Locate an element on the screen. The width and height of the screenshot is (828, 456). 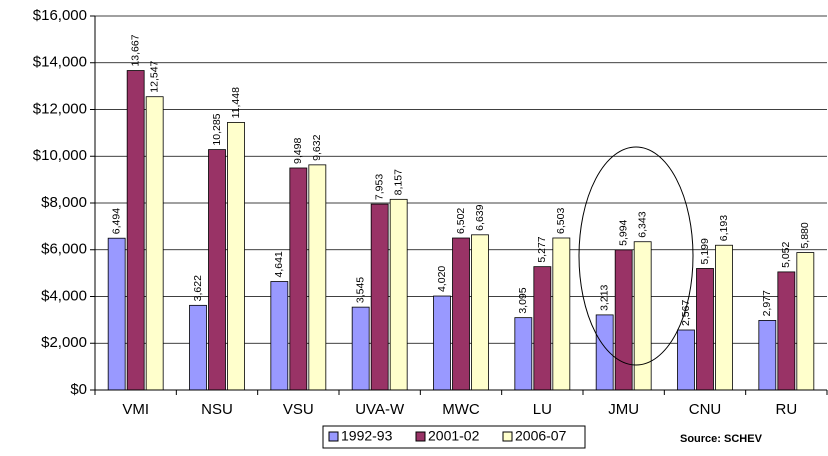
y-tick-label: $10,000 is located at coordinates (60, 155).